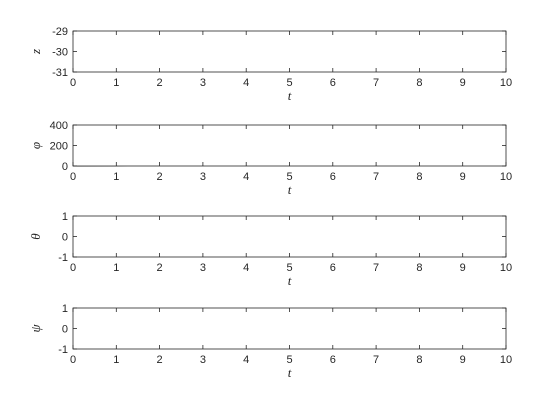  I want to click on y-tick-label: -29, so click(60, 32).